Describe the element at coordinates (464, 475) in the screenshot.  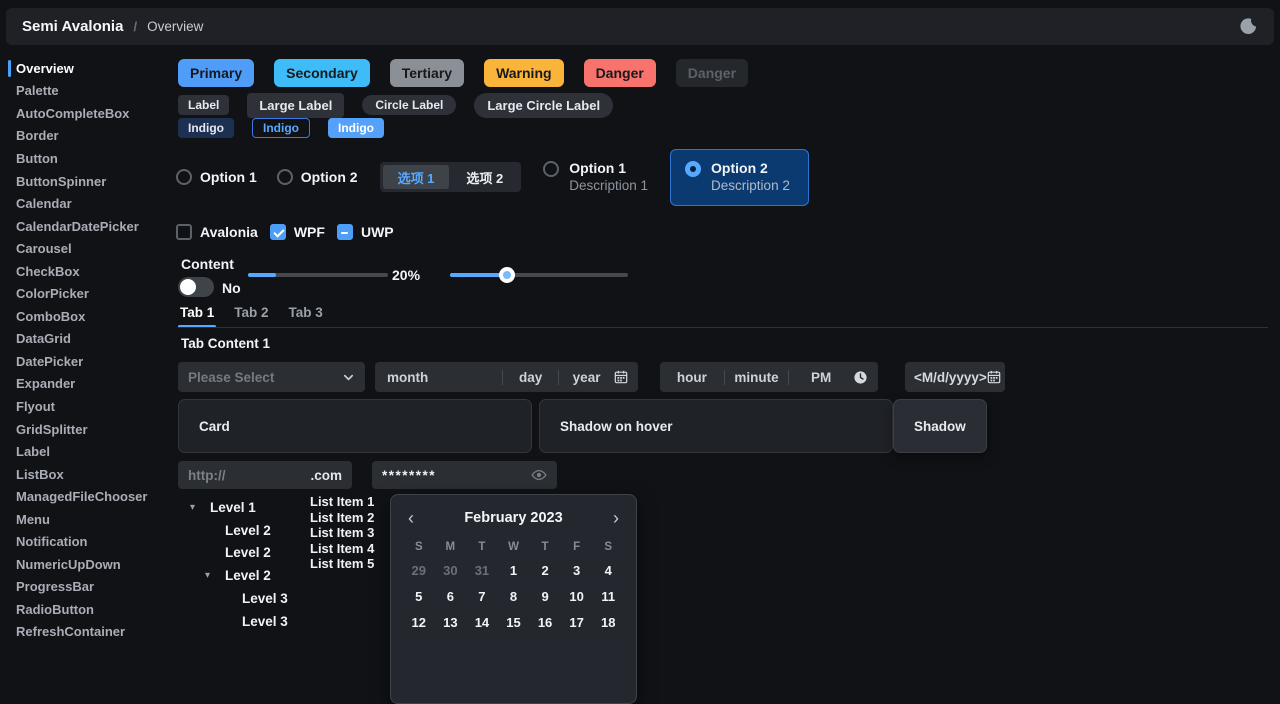
I see `password-input: ********` at that location.